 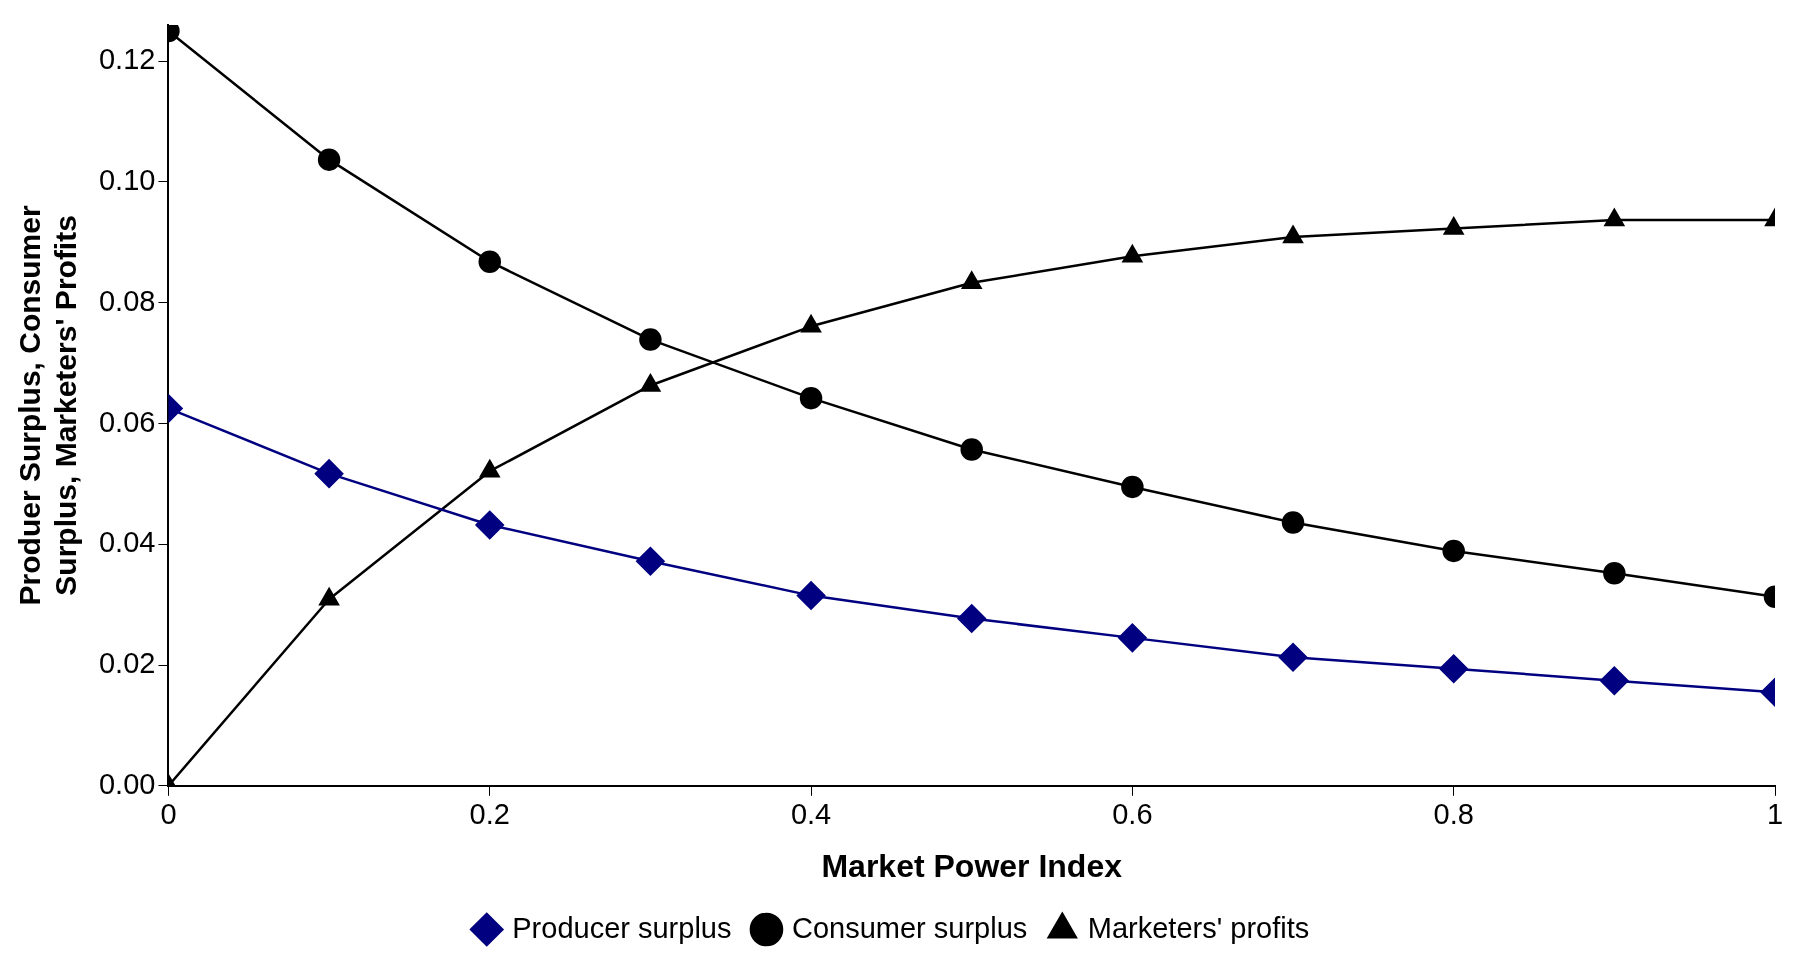 What do you see at coordinates (127, 300) in the screenshot?
I see `y-tick-label: 0.08` at bounding box center [127, 300].